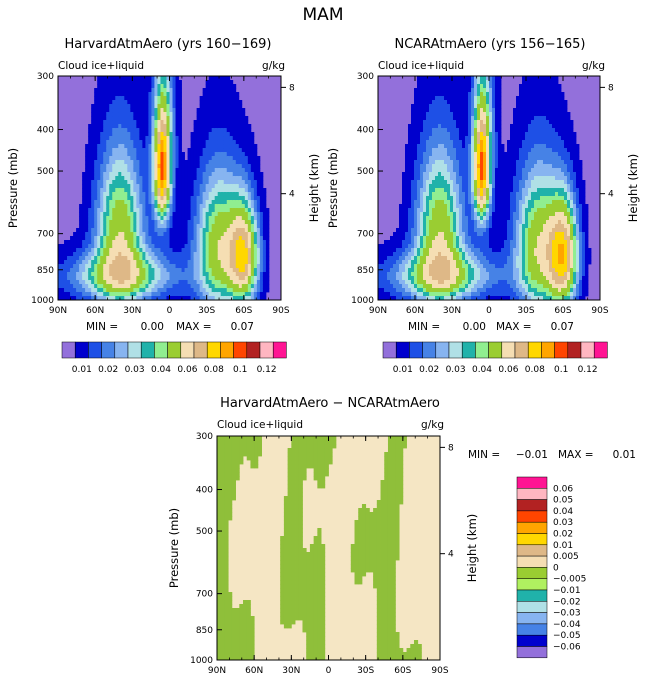 Image resolution: width=647 pixels, height=684 pixels. What do you see at coordinates (45, 131) in the screenshot?
I see `y-tick-label: 400` at bounding box center [45, 131].